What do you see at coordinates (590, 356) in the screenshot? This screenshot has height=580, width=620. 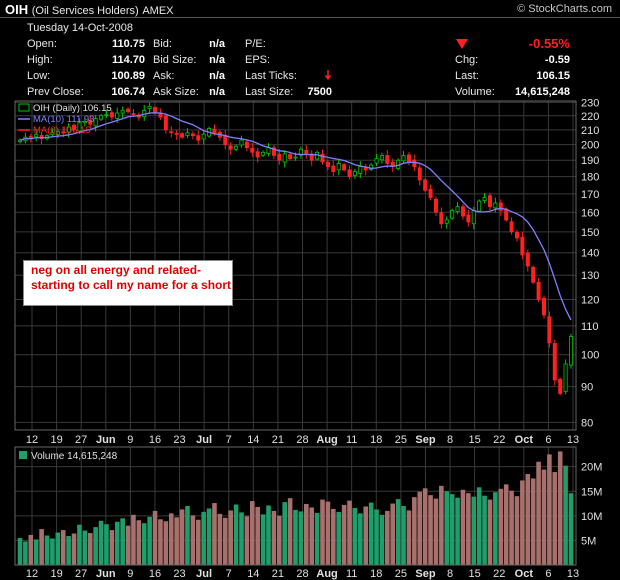 I see `price-tick-label: 100` at bounding box center [590, 356].